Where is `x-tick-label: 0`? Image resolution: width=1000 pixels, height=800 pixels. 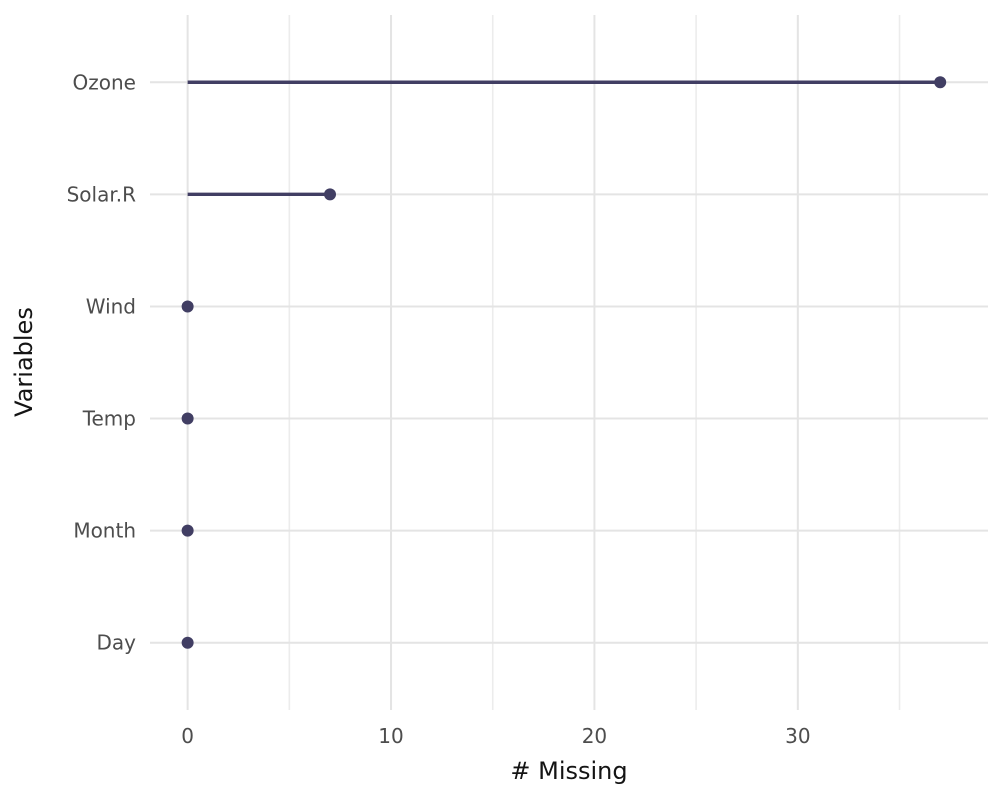
x-tick-label: 0 is located at coordinates (187, 736).